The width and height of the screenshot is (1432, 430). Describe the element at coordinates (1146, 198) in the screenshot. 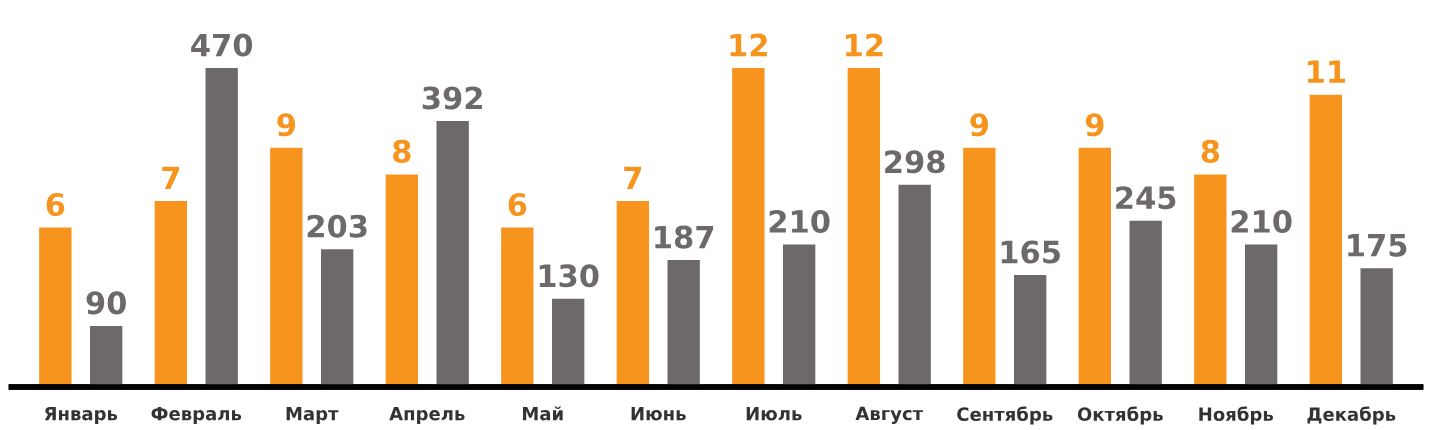

I see `data-label: 245` at that location.